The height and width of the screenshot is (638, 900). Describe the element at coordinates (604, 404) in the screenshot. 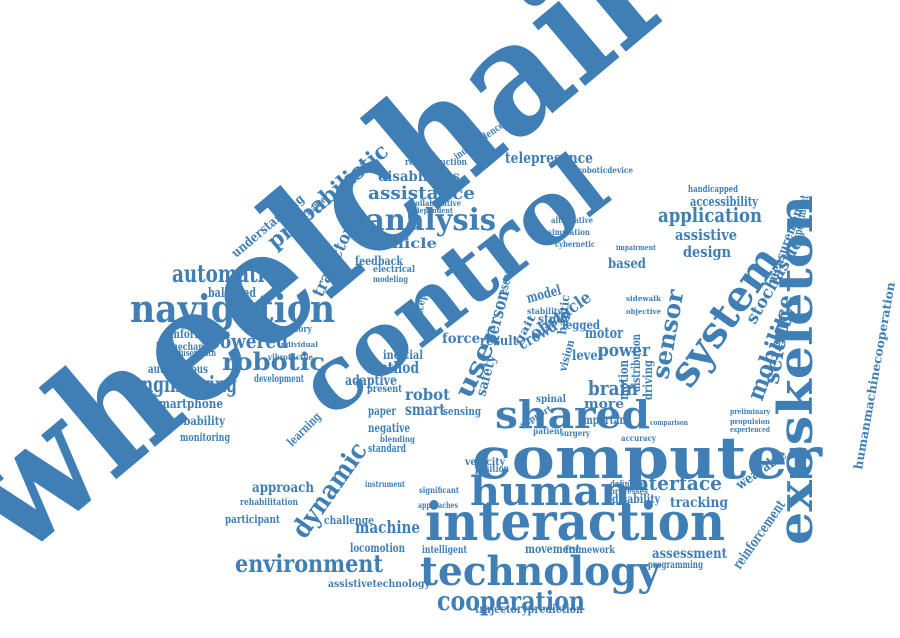

I see `word-more: more` at that location.